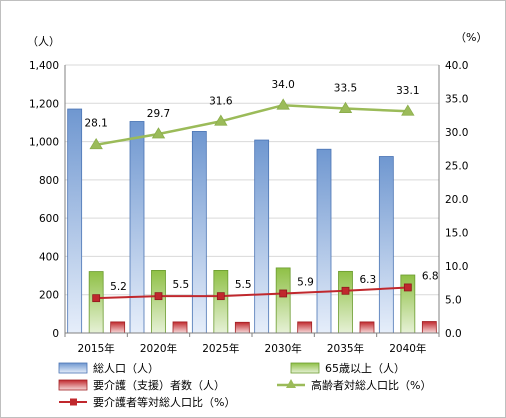  I want to click on right-tick-label: 5.0, so click(453, 301).